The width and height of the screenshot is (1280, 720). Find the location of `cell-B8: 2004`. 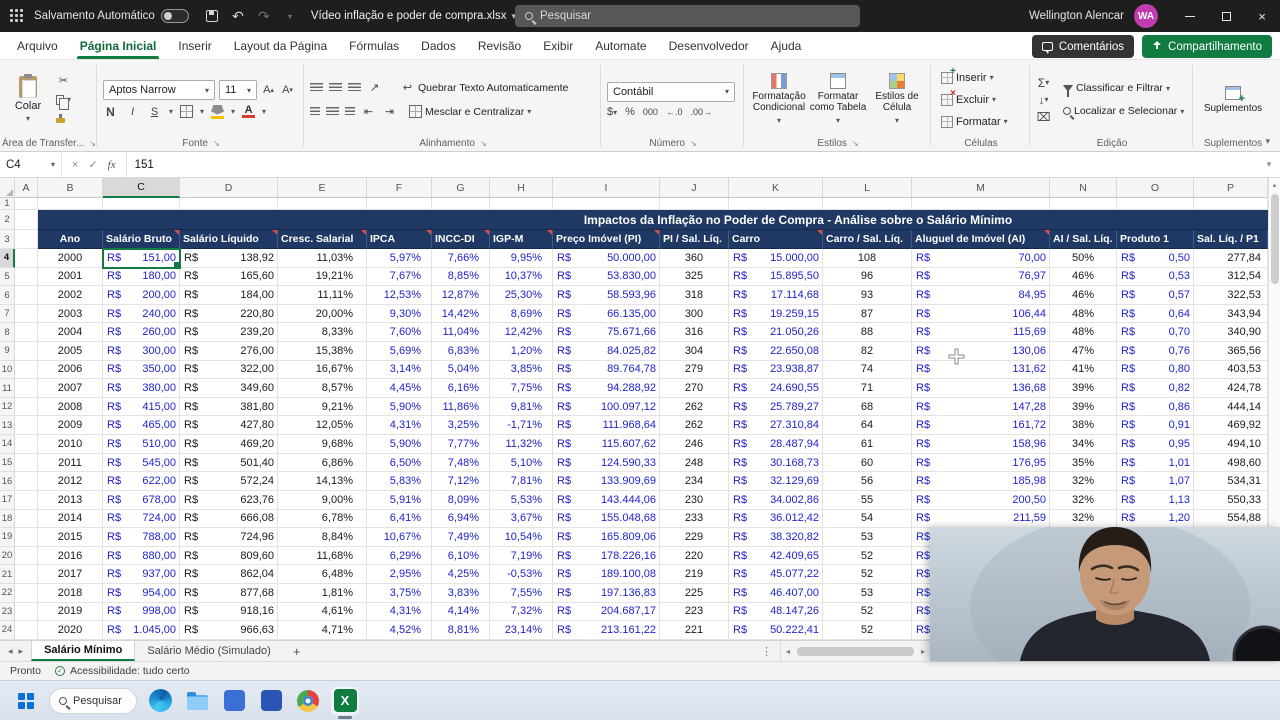

cell-B8: 2004 is located at coordinates (70, 333).